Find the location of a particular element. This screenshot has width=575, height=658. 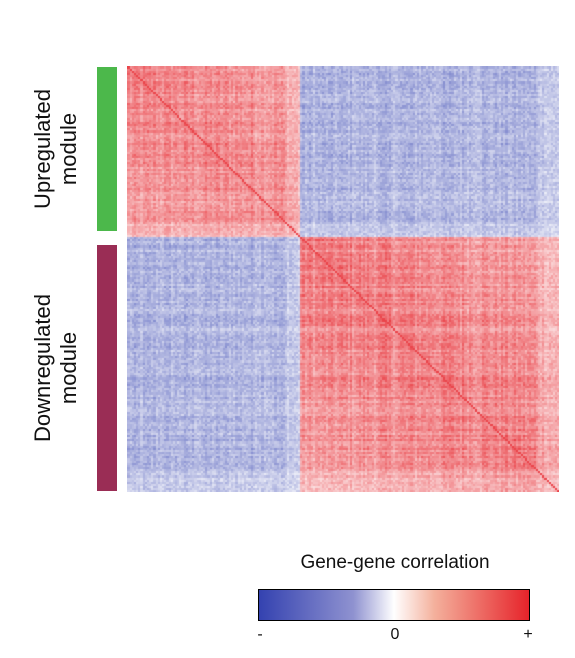

colorbar-tick-max: + is located at coordinates (528, 634).